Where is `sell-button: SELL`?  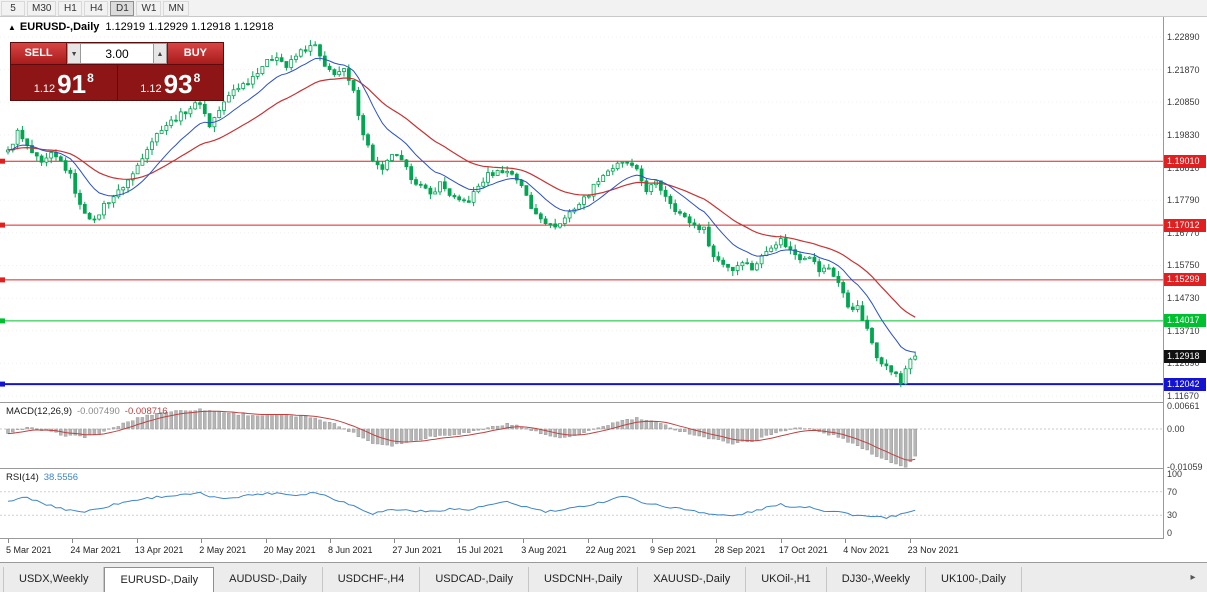
sell-button: SELL is located at coordinates (39, 53).